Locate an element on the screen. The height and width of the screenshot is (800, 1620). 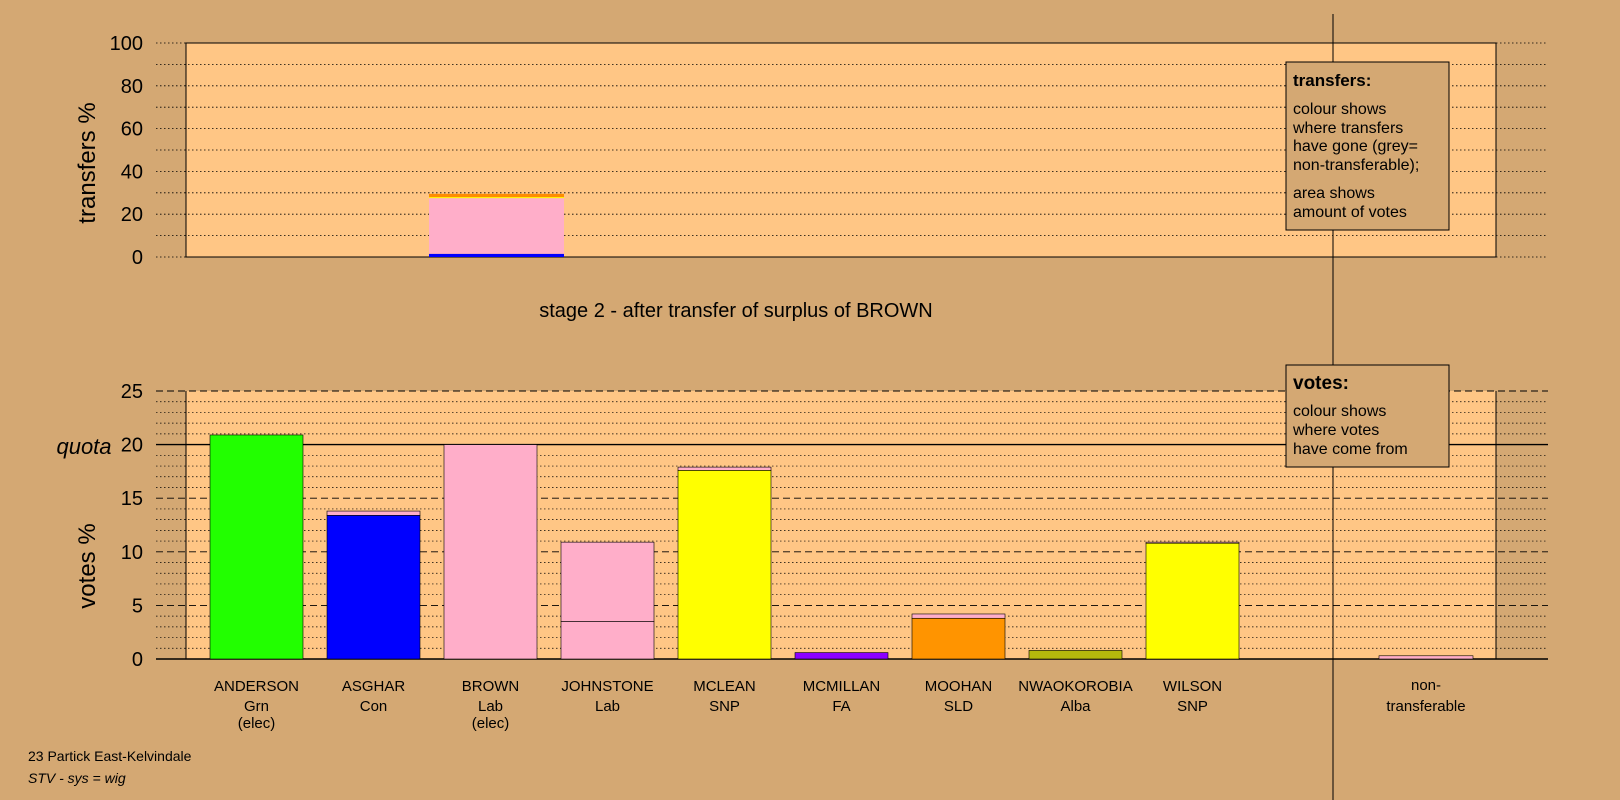
transfers-legend-line: have gone (grey= is located at coordinates (1355, 146).